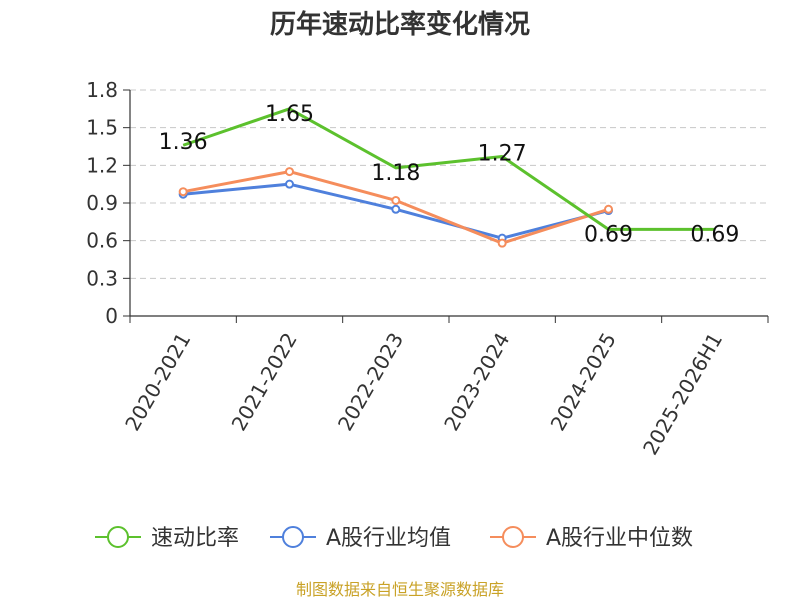 Image resolution: width=800 pixels, height=600 pixels. I want to click on x-tick-label: 2023-2024, so click(476, 381).